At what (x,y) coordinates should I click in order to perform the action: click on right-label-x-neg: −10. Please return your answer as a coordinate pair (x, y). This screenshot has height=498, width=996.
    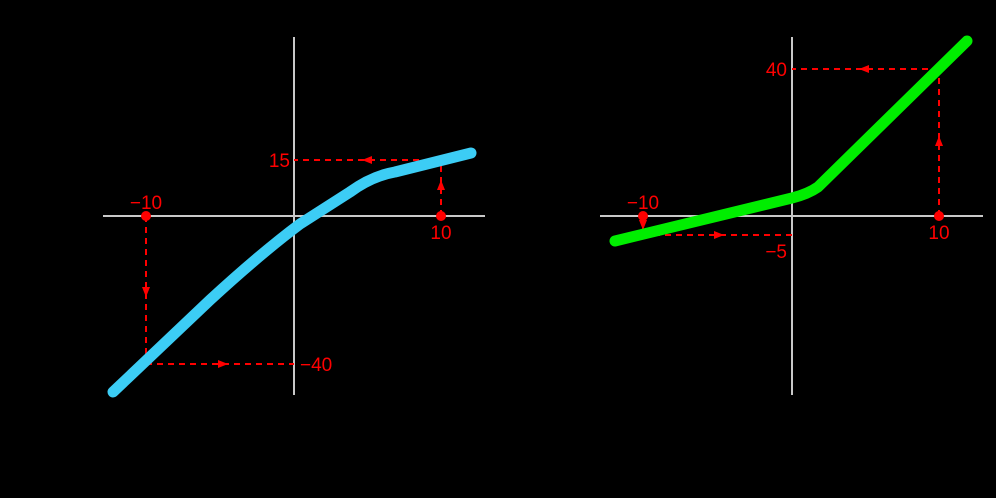
    Looking at the image, I should click on (643, 203).